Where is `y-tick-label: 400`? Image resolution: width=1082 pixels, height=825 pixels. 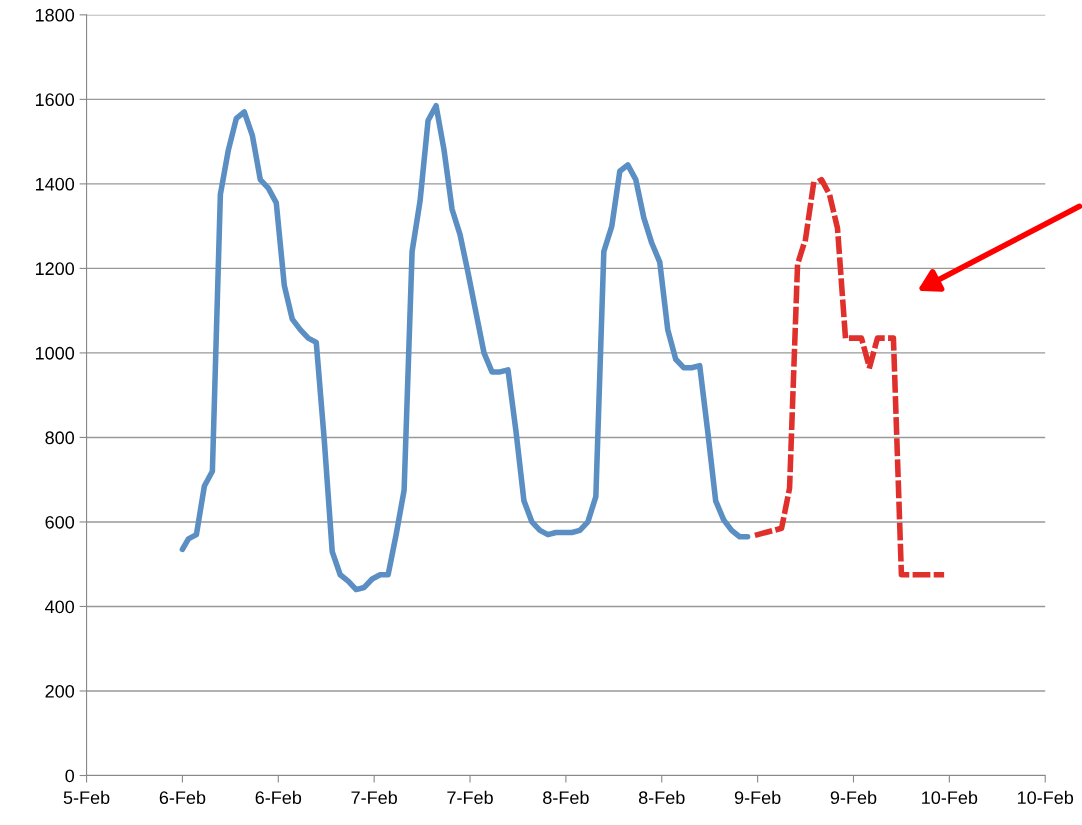
y-tick-label: 400 is located at coordinates (60, 607).